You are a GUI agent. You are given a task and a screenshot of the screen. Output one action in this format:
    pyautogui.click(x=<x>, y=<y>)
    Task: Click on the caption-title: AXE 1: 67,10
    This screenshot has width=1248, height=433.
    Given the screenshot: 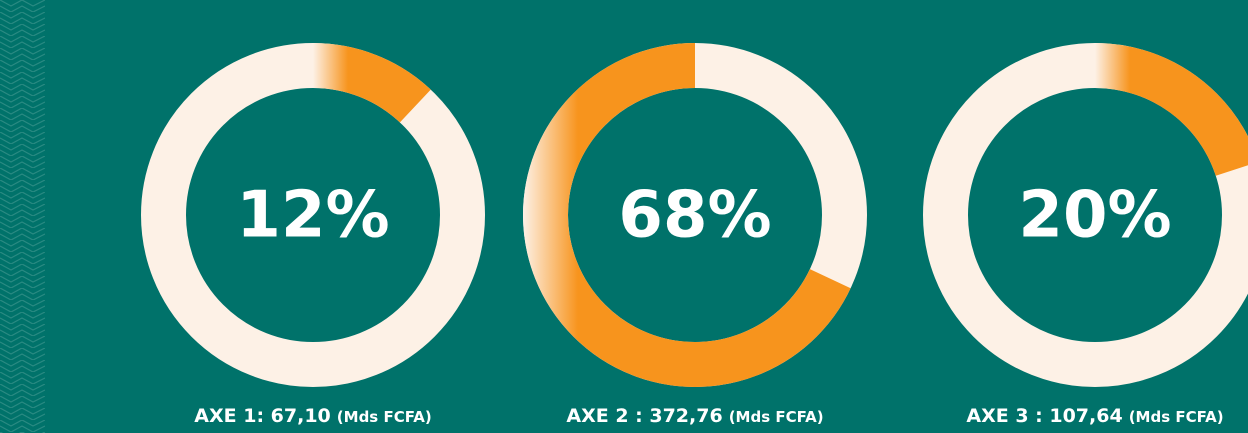 What is the action you would take?
    pyautogui.click(x=262, y=416)
    